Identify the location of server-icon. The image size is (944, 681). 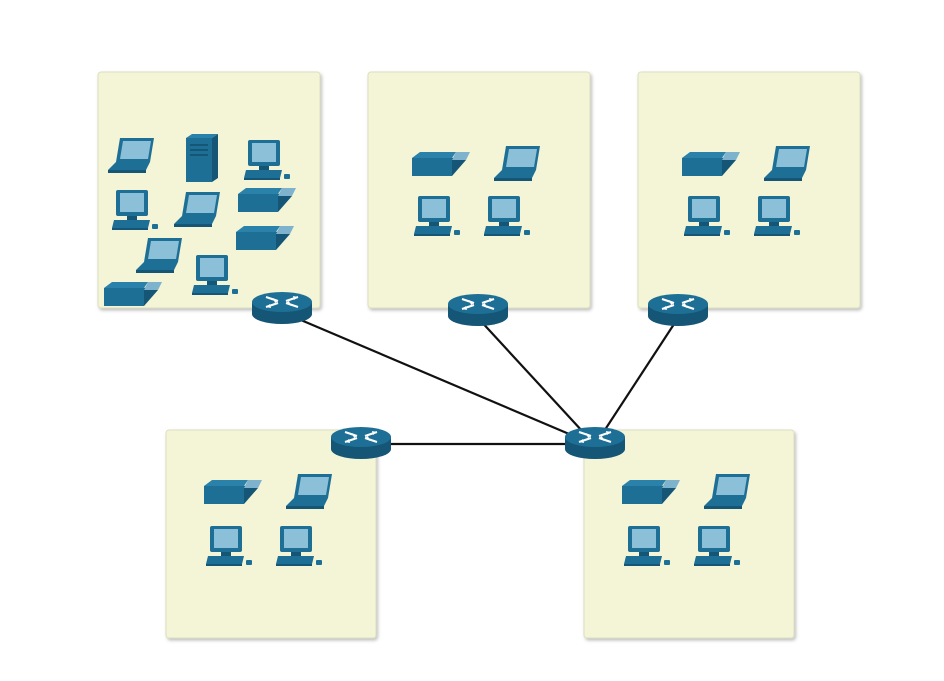
(202, 158).